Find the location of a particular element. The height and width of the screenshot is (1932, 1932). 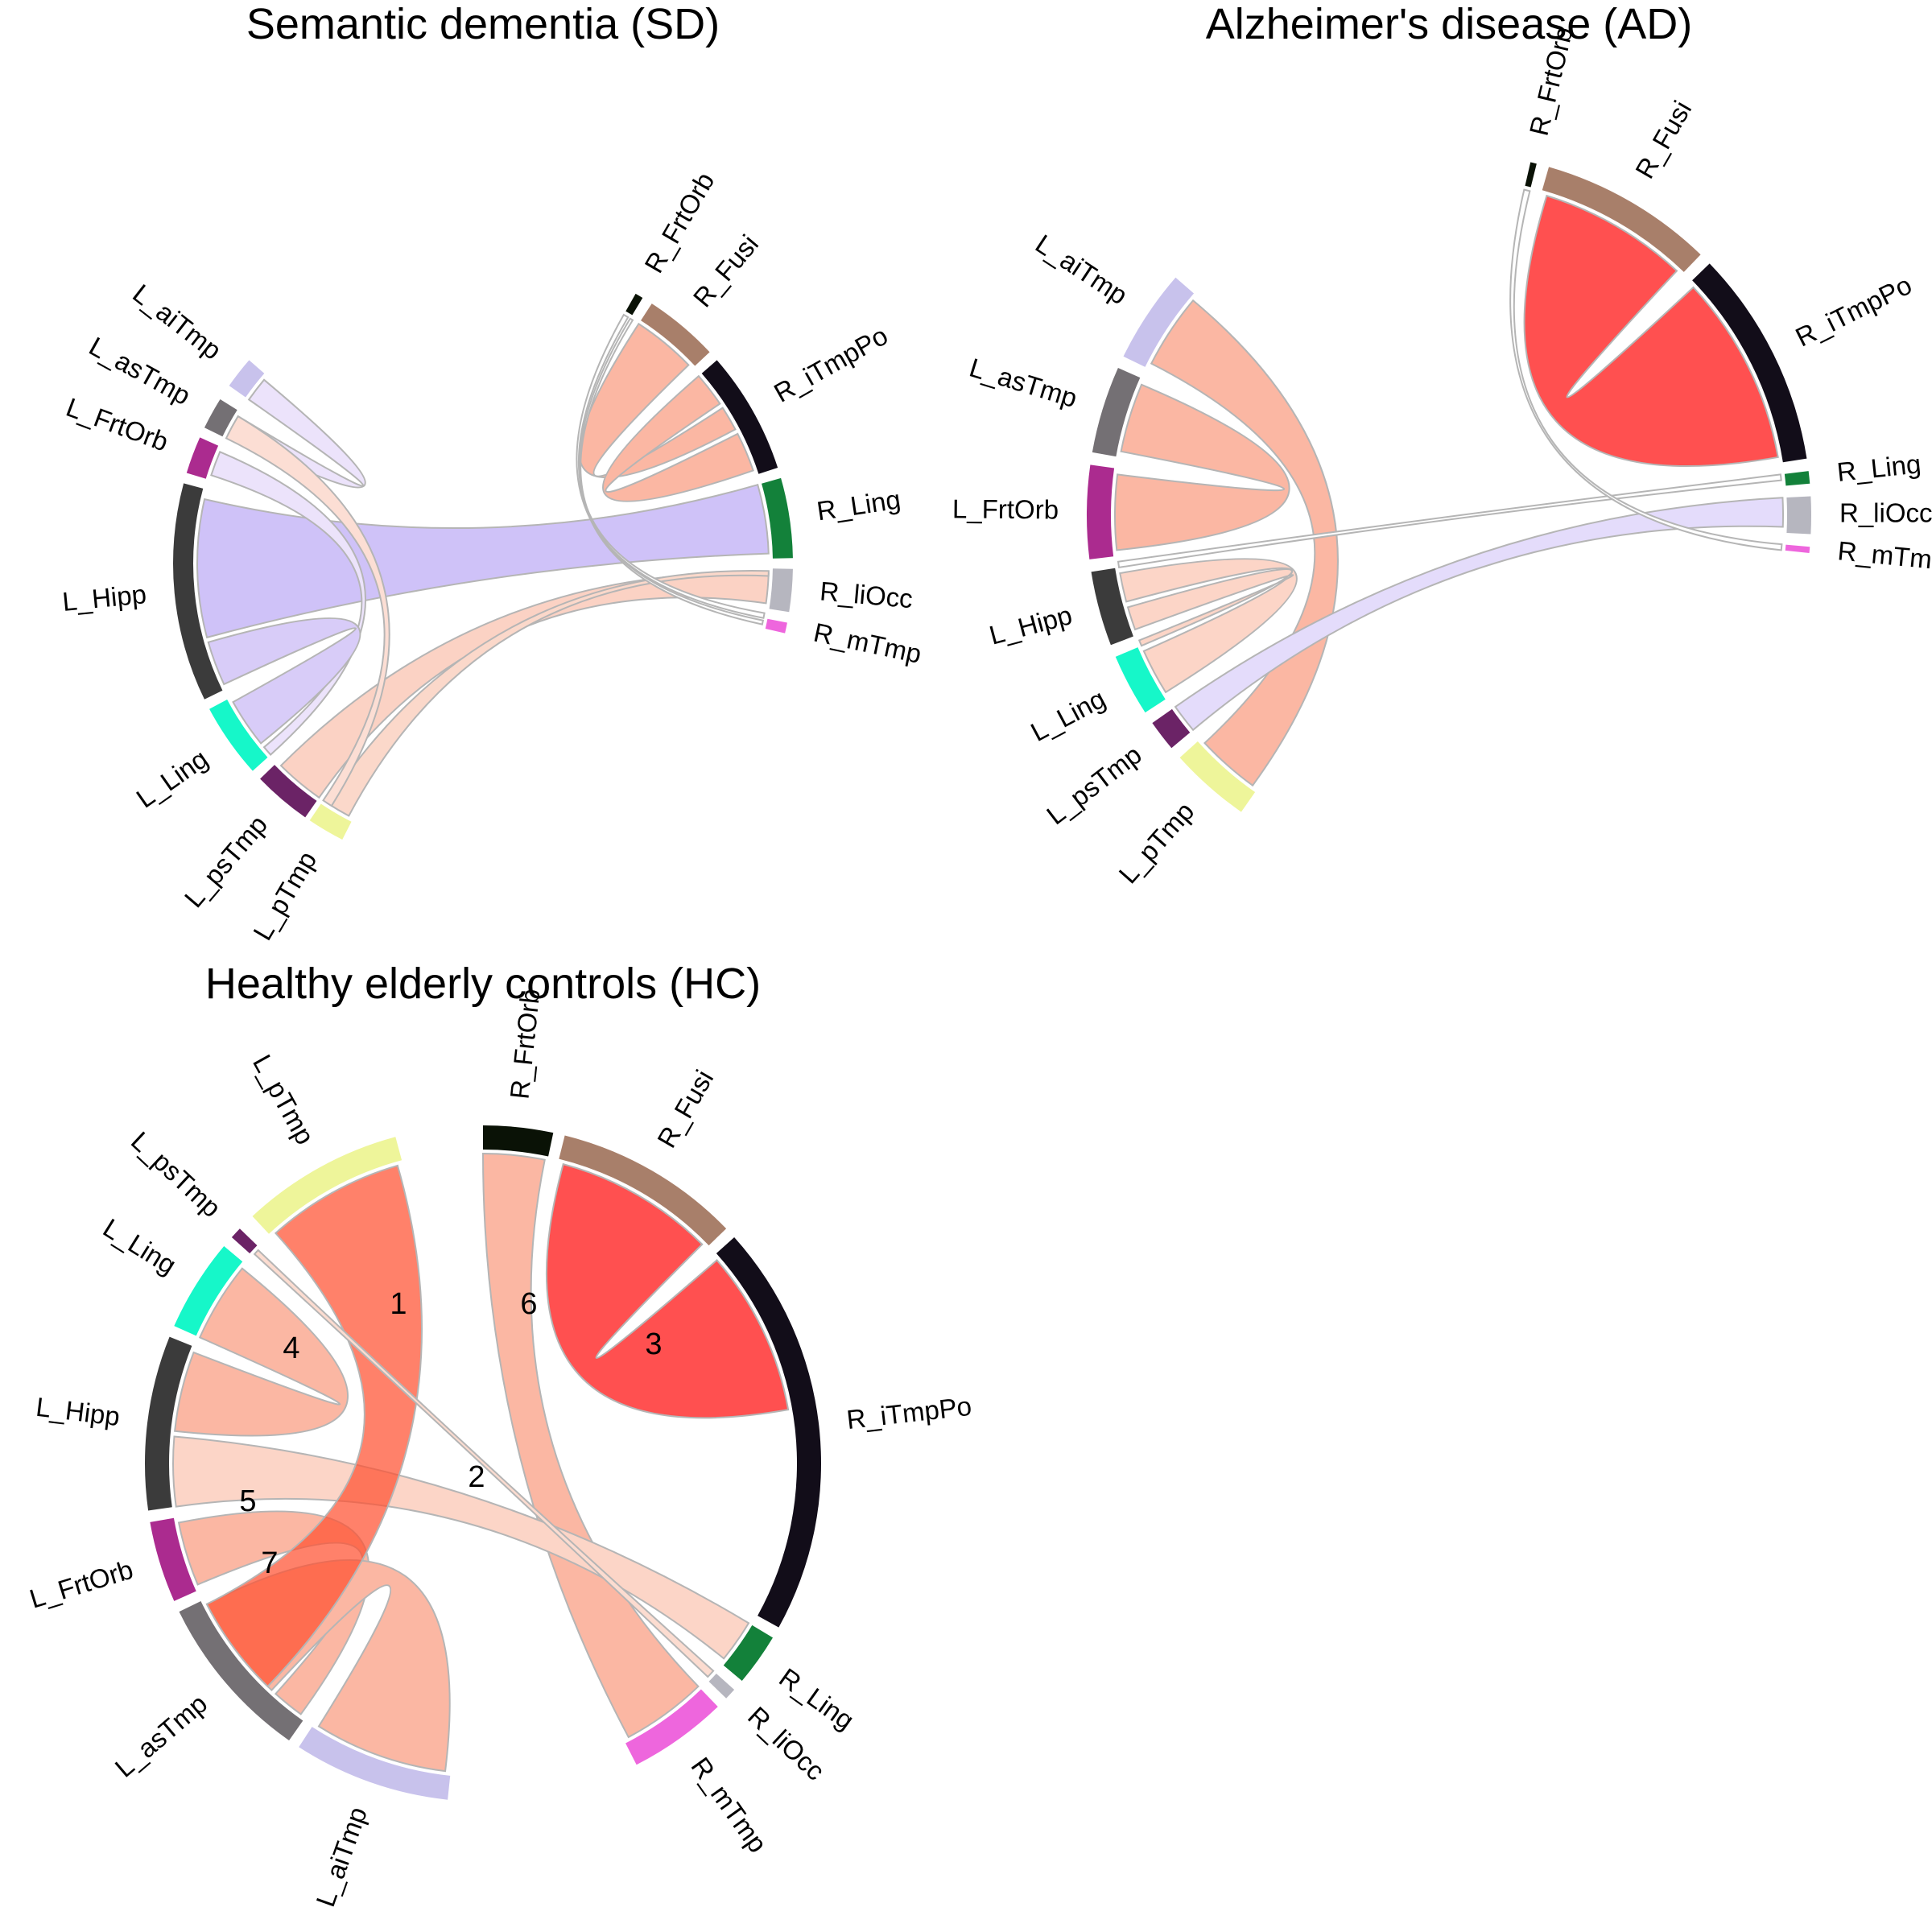

sector-label-hc-R_mTmp: R_mTmp is located at coordinates (729, 1805).